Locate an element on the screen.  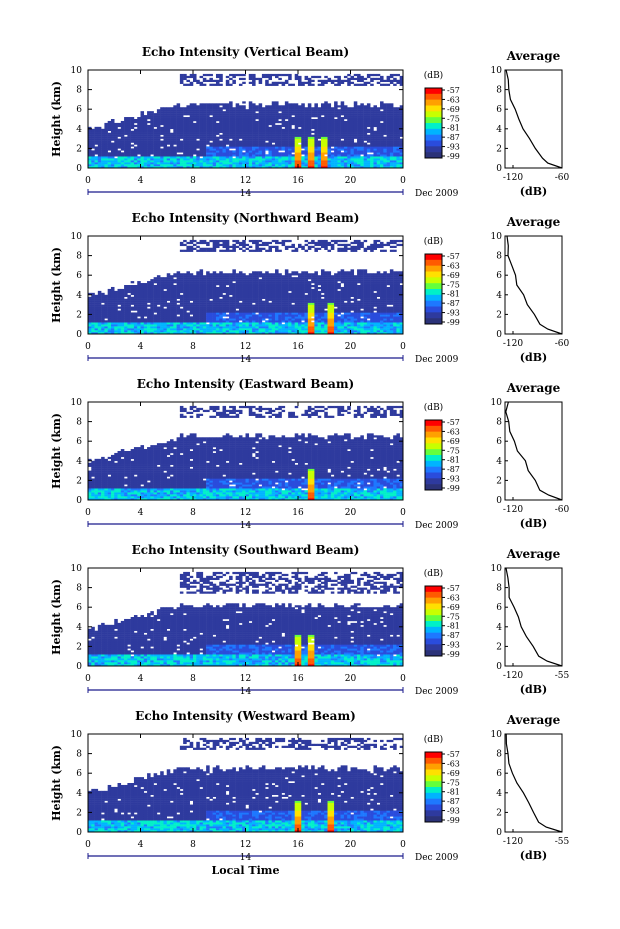
y-tick-label: 10 is located at coordinates (77, 237).